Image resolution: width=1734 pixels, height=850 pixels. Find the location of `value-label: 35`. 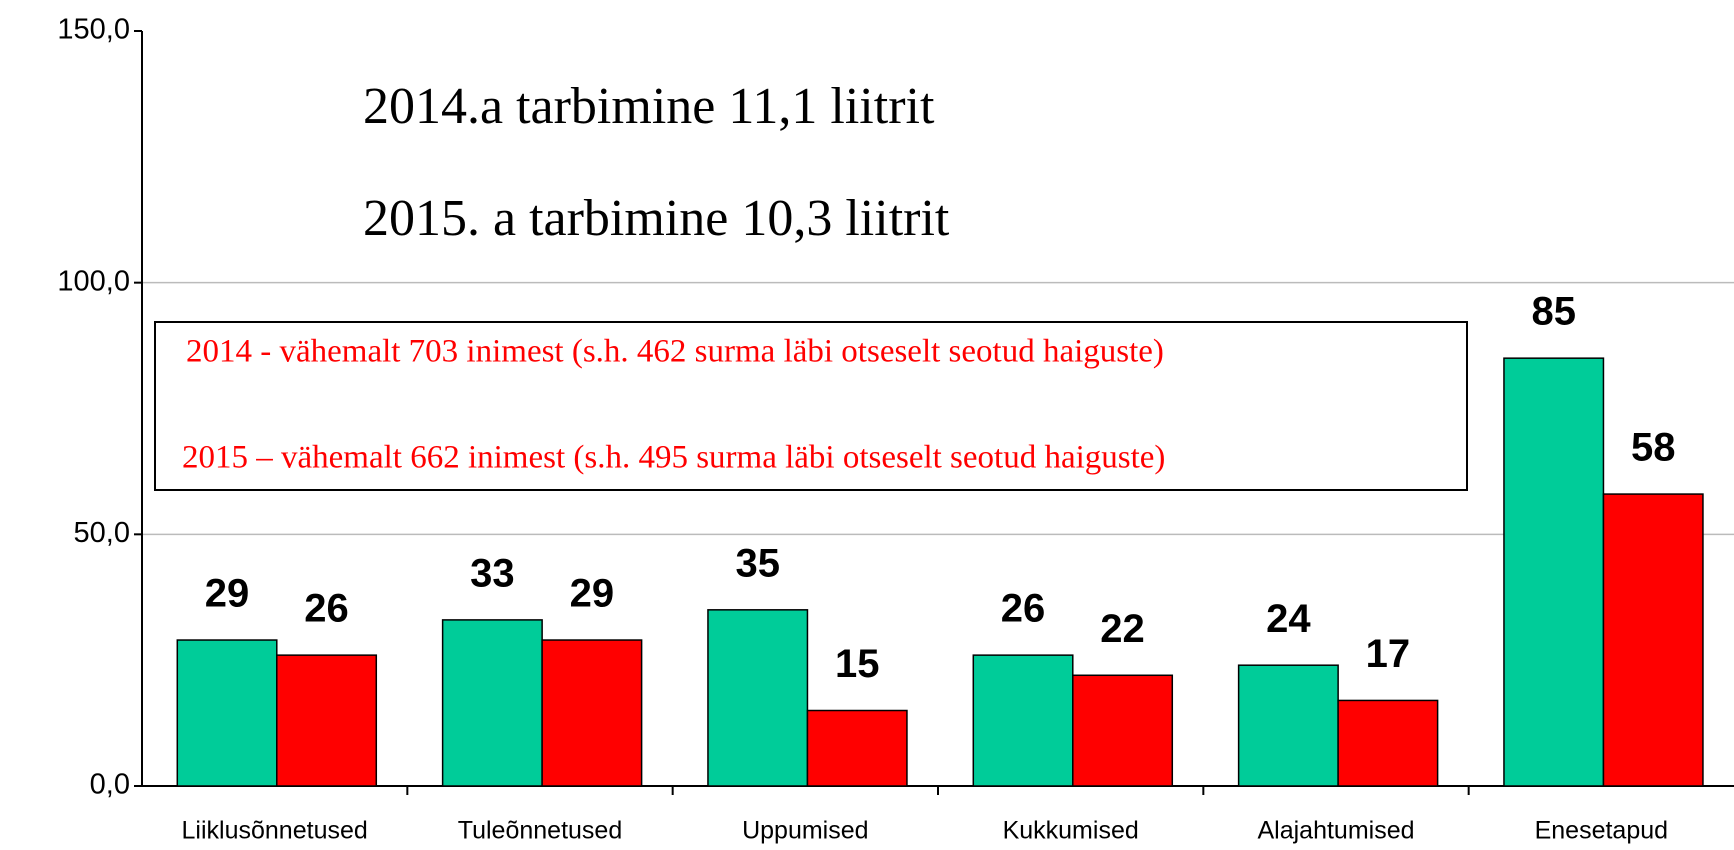

value-label: 35 is located at coordinates (757, 563).